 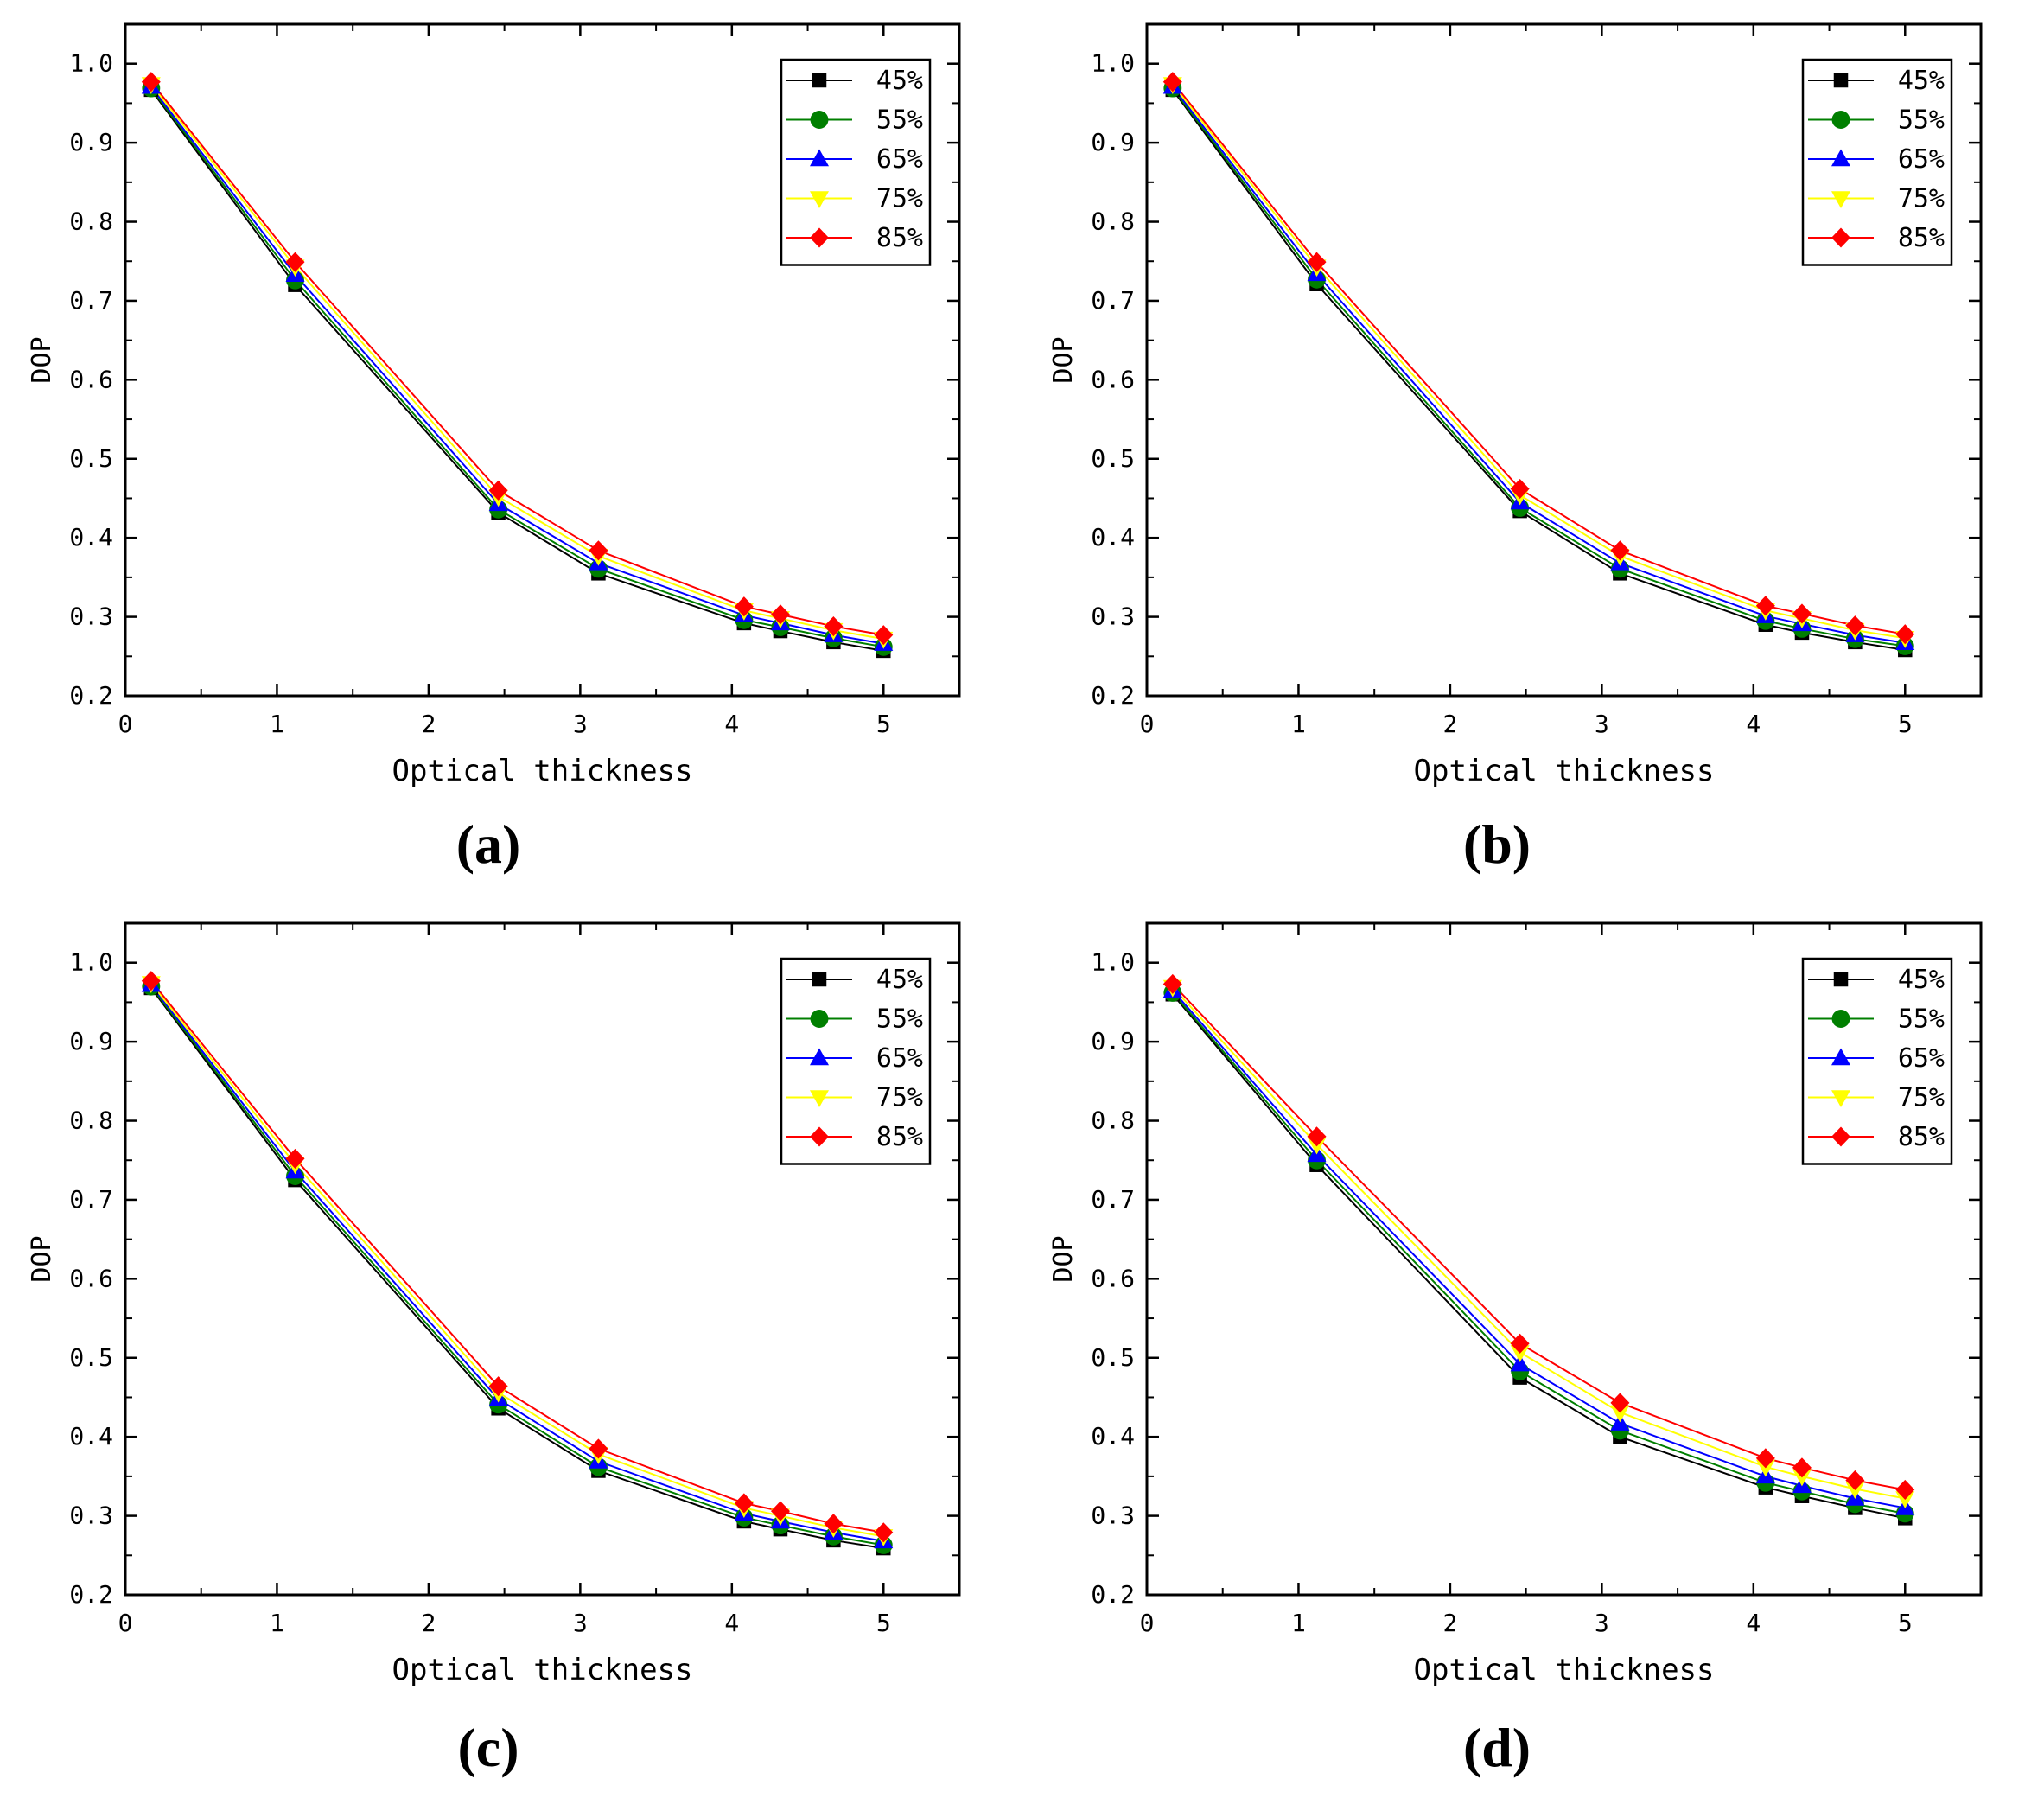 I want to click on panel-label: (b), so click(x=1496, y=844).